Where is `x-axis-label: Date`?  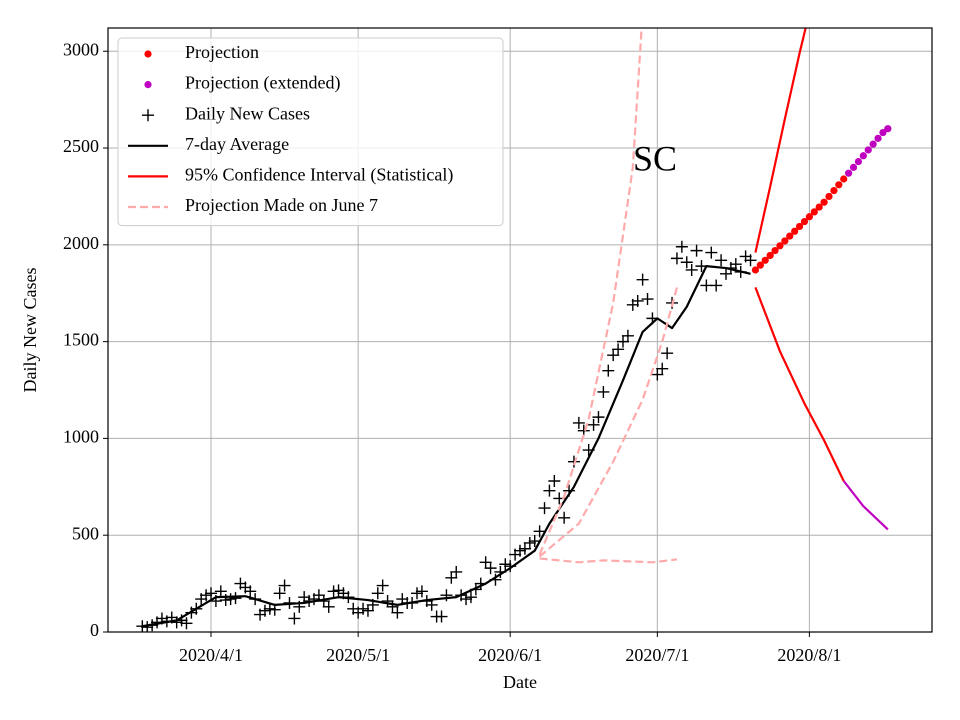
x-axis-label: Date is located at coordinates (520, 682).